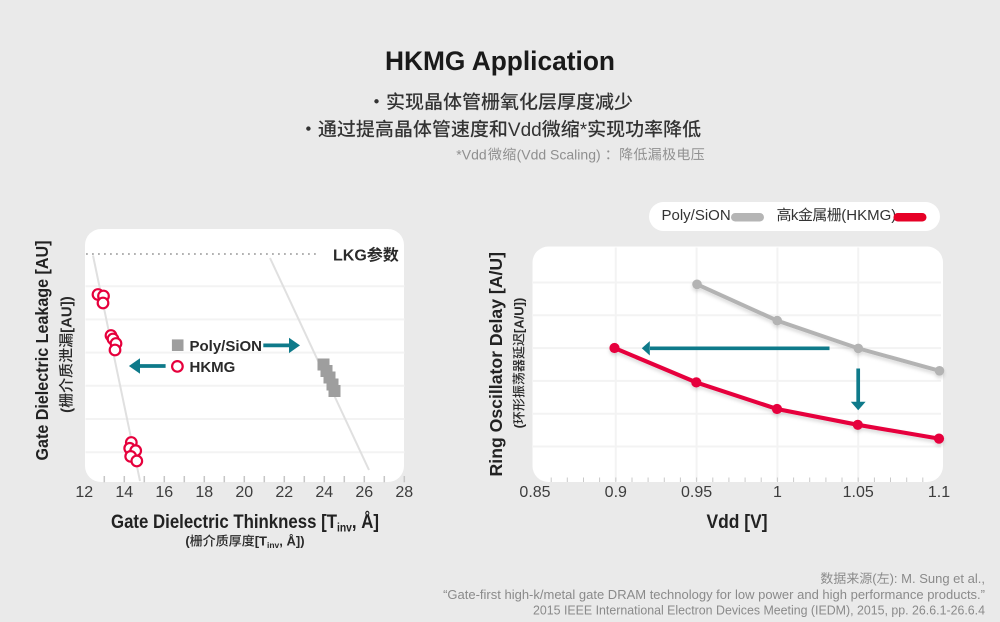 The image size is (1000, 622). Describe the element at coordinates (164, 492) in the screenshot. I see `svg-text: 16` at that location.